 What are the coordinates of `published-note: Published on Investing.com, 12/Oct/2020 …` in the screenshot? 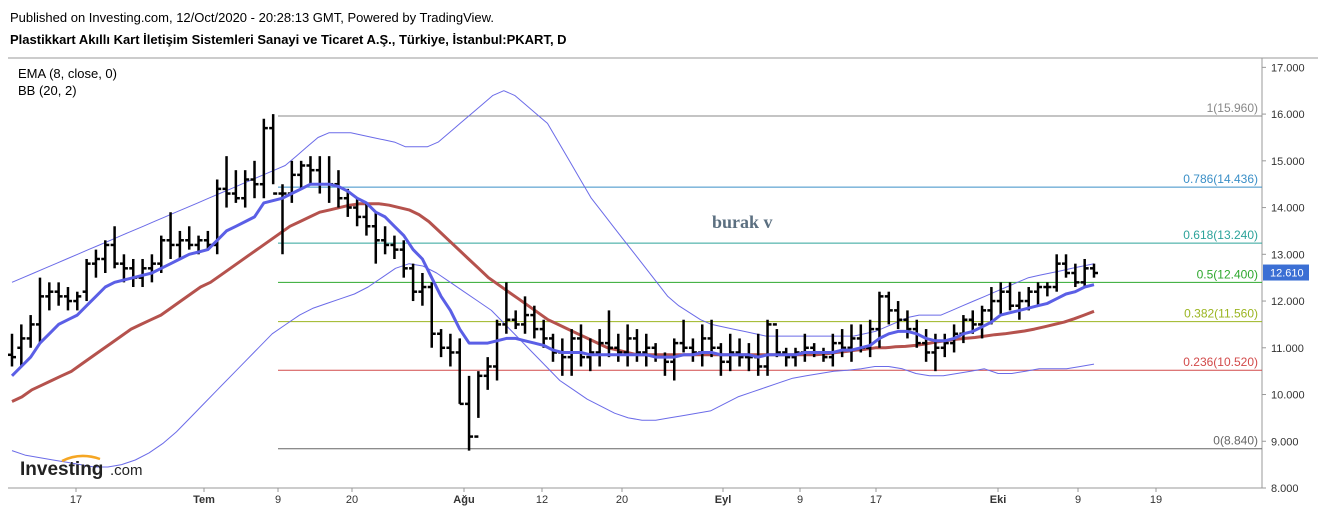 It's located at (252, 17).